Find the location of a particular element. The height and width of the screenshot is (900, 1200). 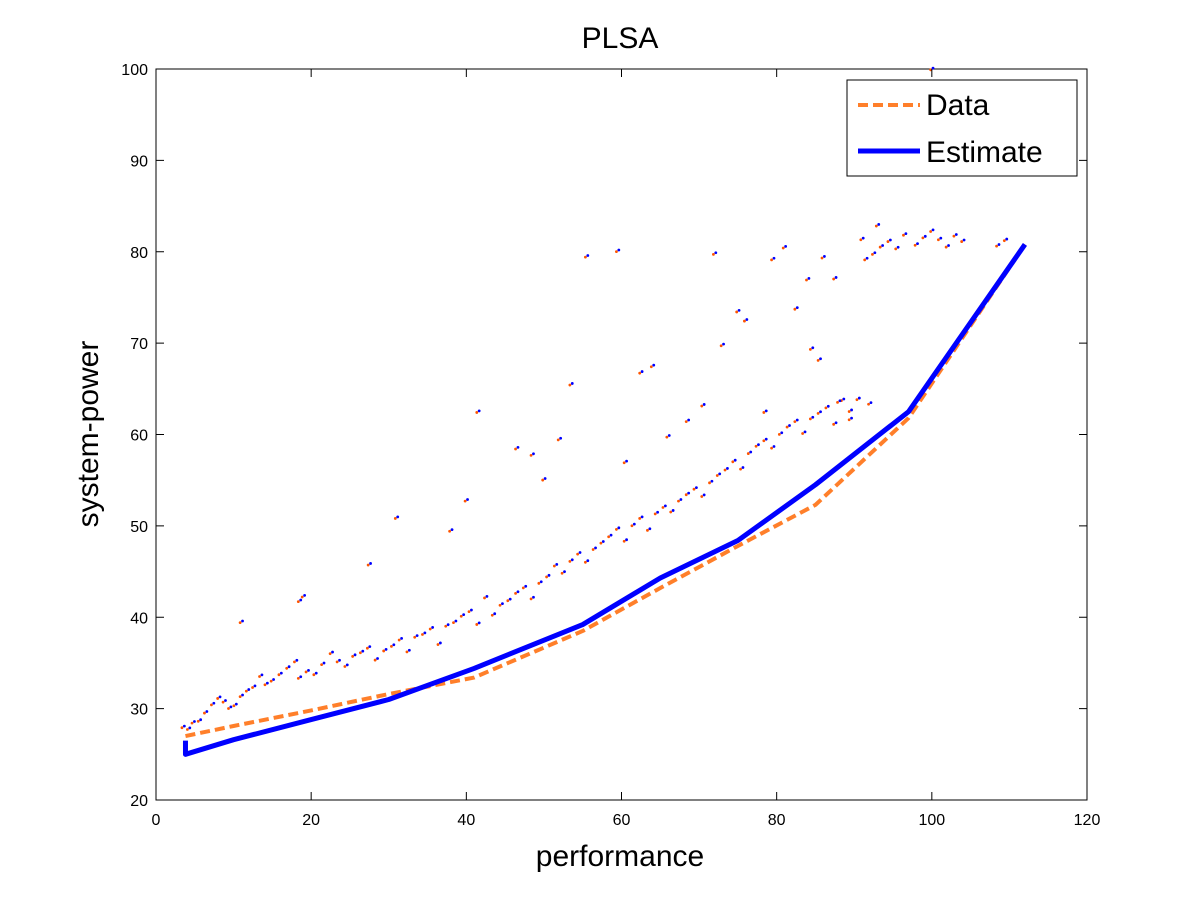

y-tick-label: 70 is located at coordinates (139, 344).